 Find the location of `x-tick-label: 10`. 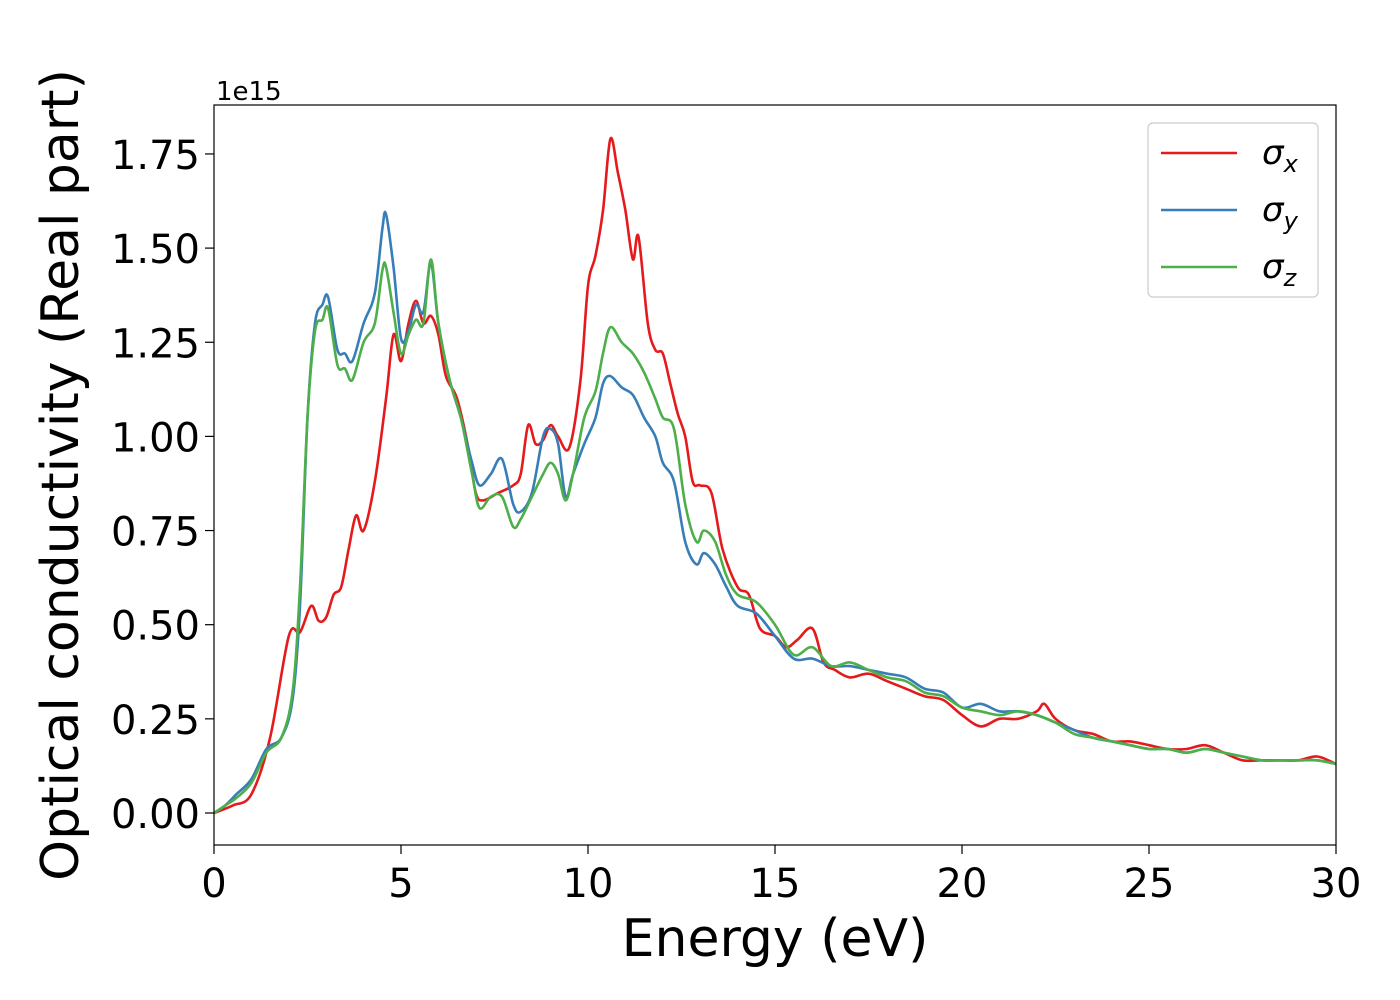

x-tick-label: 10 is located at coordinates (588, 884).